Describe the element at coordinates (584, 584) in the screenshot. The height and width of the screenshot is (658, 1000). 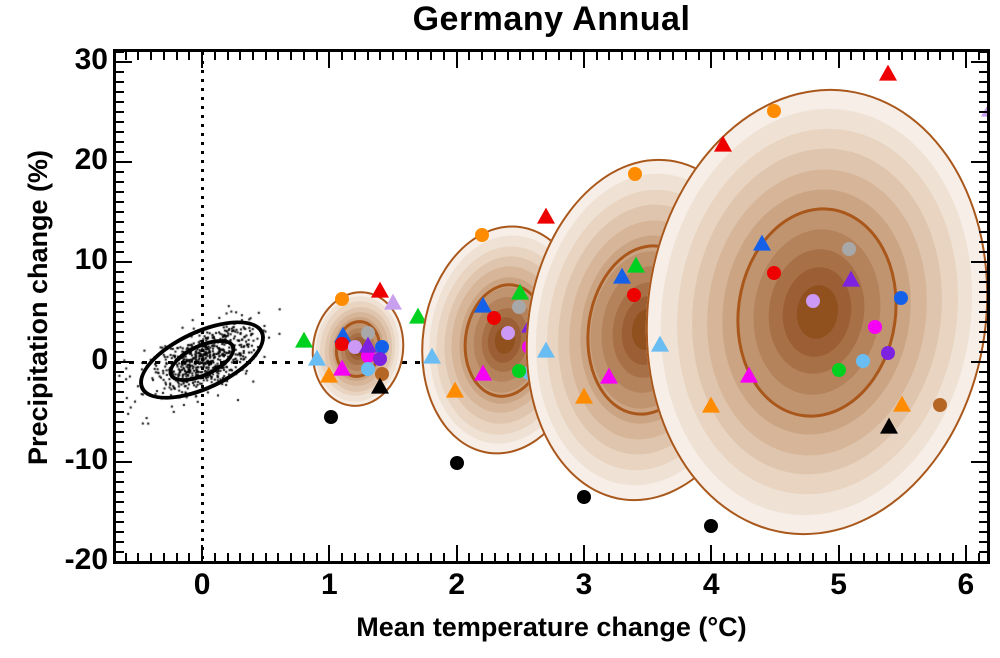
I see `x-tick-label: 3` at that location.